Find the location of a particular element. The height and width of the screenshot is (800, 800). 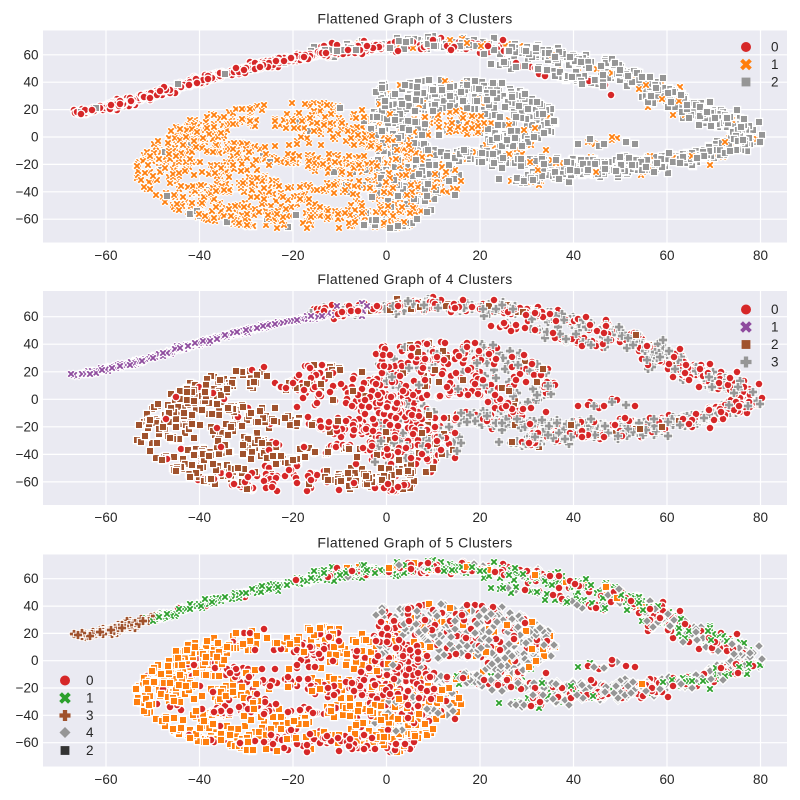

svg-text: Flattened Graph of 4 Clusters is located at coordinates (414, 279).